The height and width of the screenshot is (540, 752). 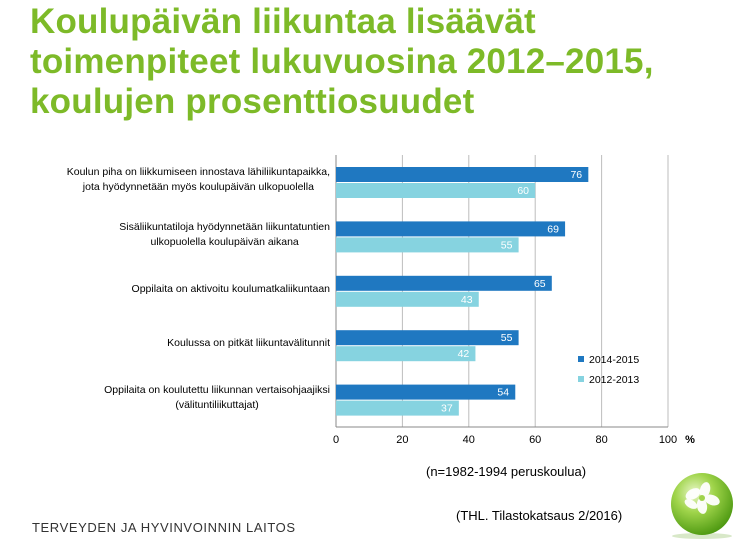 What do you see at coordinates (283, 21) in the screenshot?
I see `title-line-1: Koulupäivän liikuntaa lisäävät` at bounding box center [283, 21].